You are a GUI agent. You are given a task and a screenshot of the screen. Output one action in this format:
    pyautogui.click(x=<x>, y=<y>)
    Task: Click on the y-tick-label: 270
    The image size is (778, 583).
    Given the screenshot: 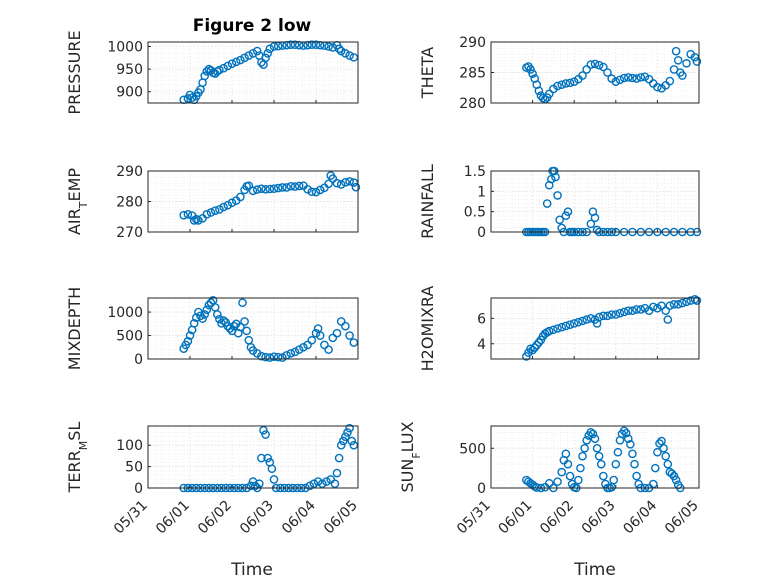 What is the action you would take?
    pyautogui.click(x=129, y=233)
    